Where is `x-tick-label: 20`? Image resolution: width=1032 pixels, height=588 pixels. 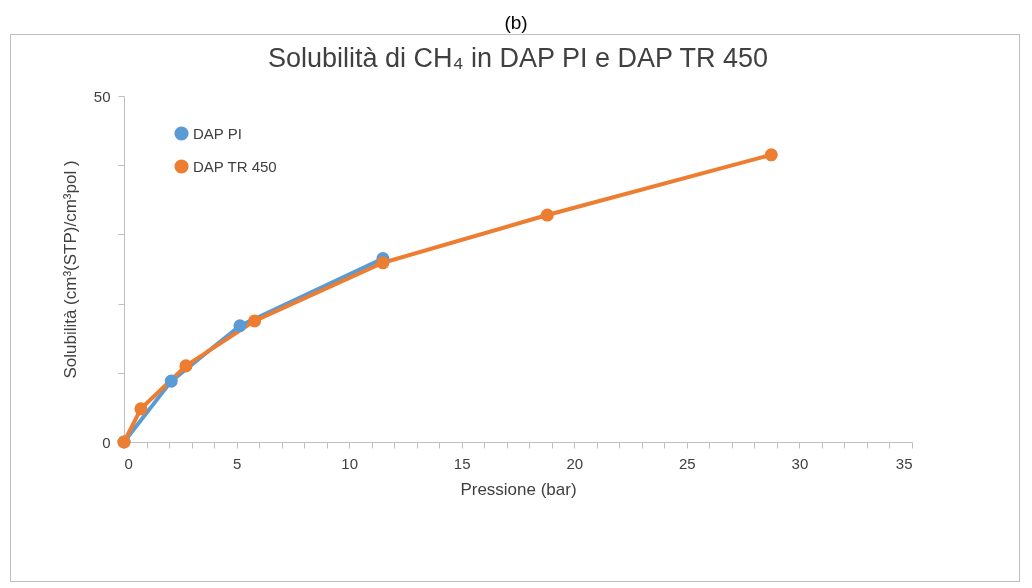 x-tick-label: 20 is located at coordinates (575, 463).